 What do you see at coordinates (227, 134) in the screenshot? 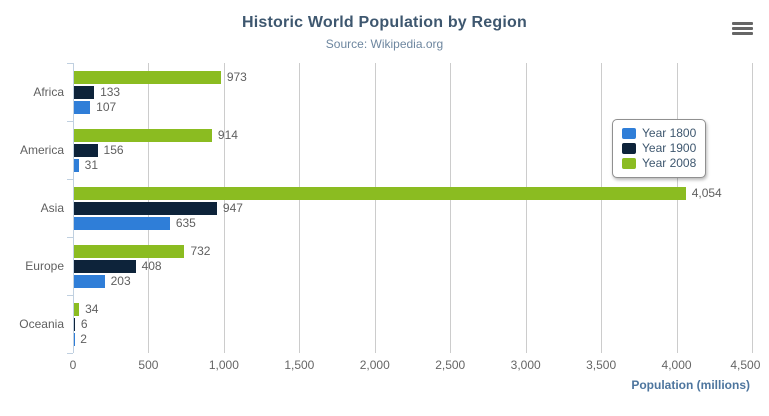
I see `bar-value-label: 914` at bounding box center [227, 134].